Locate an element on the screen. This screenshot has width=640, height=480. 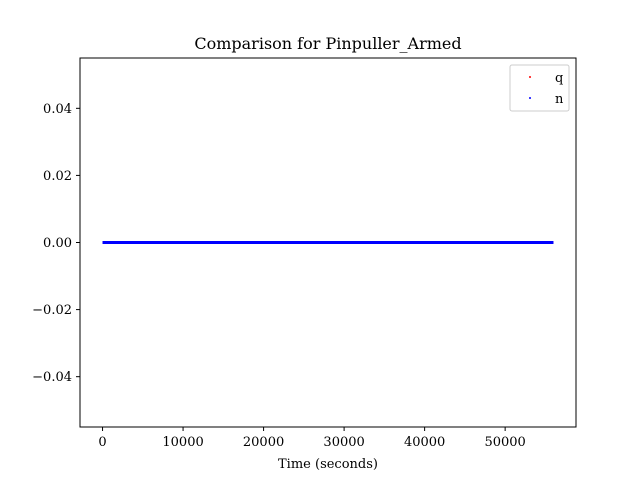
legend-label-q: q is located at coordinates (559, 78).